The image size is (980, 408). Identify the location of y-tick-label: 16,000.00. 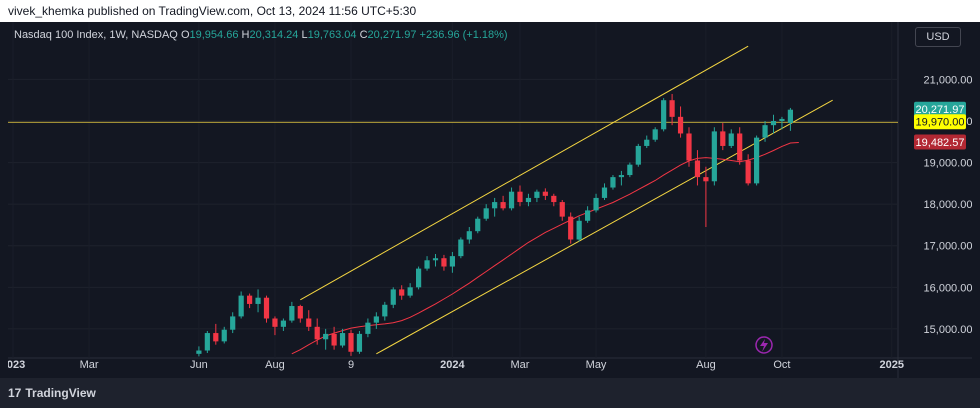
(948, 288).